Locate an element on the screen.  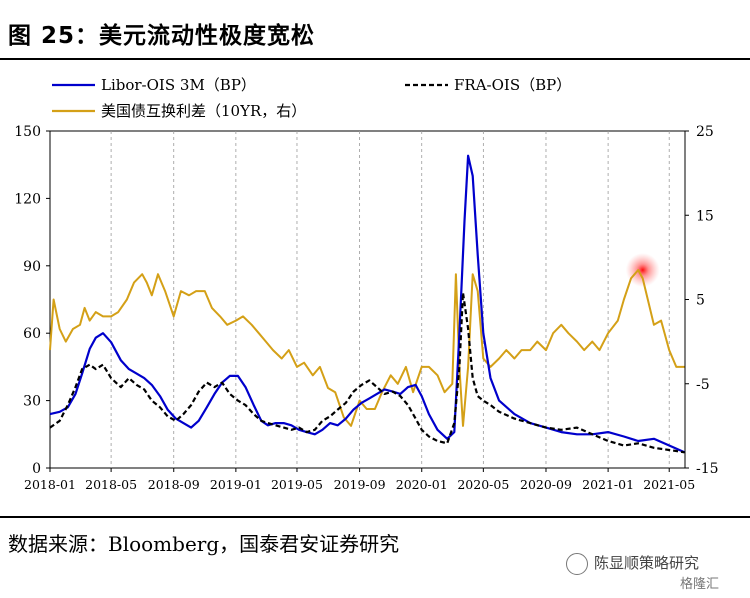
highlight-layer is located at coordinates (642, 270).